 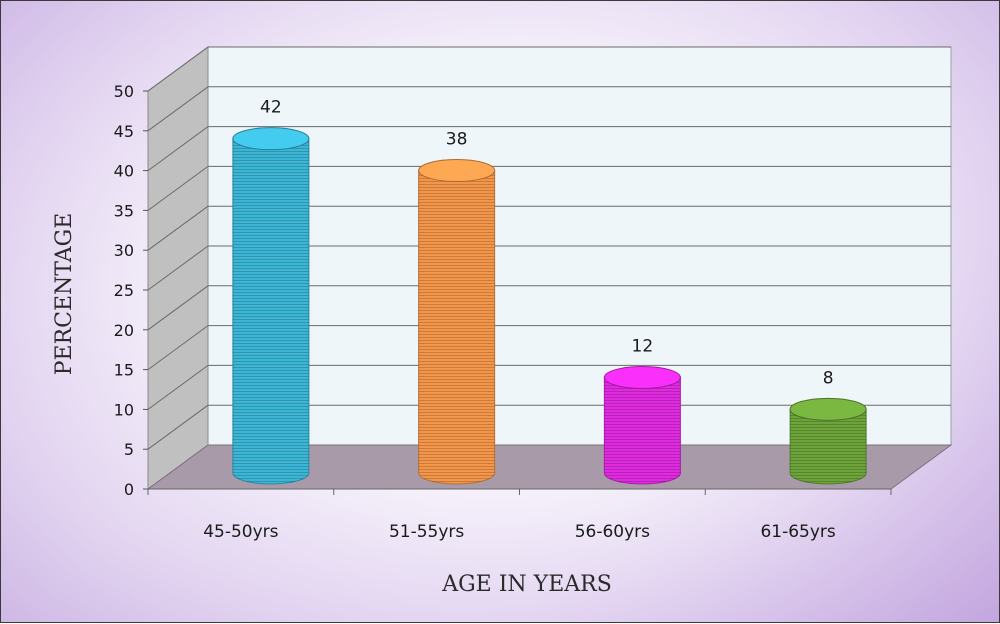 I want to click on y-tick-label: 40, so click(x=124, y=171).